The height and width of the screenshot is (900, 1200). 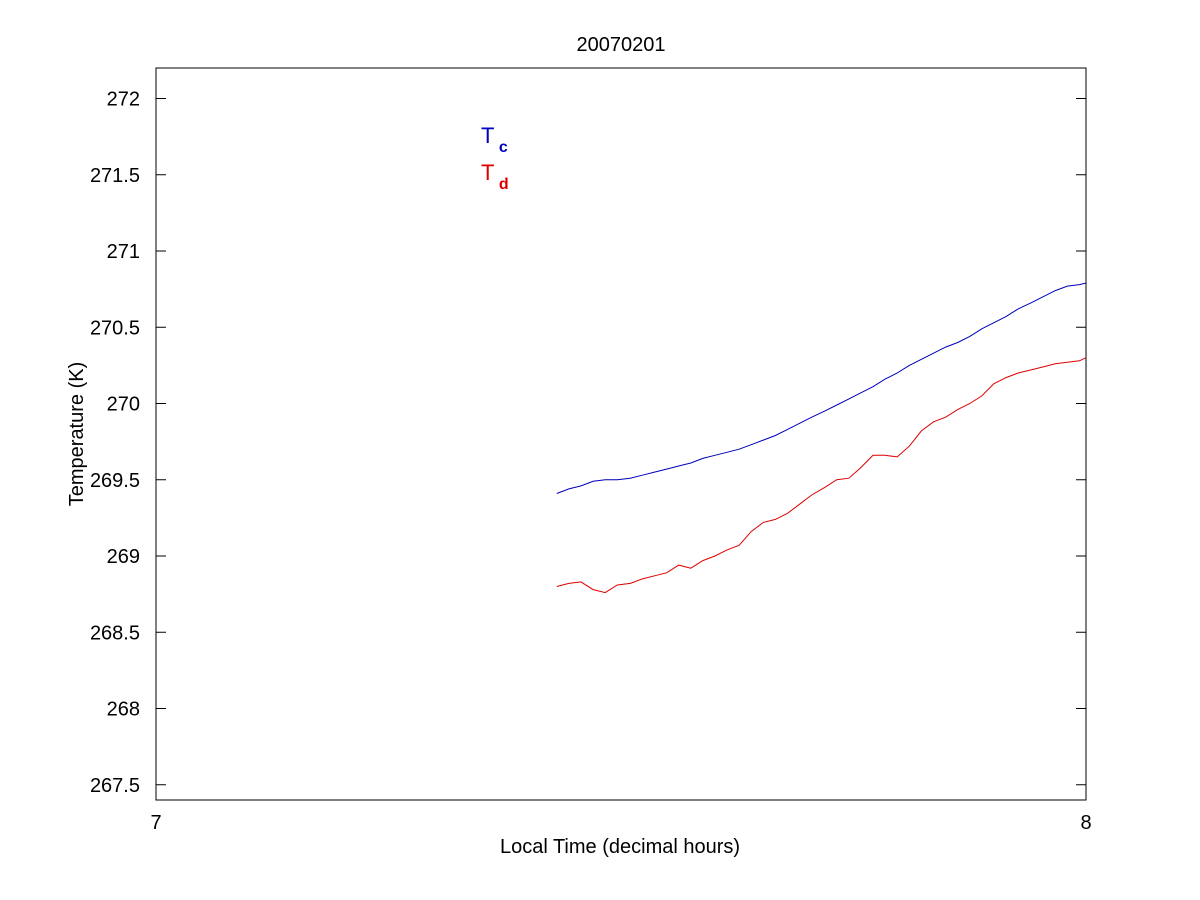 I want to click on x-tick-label: 7, so click(x=155, y=823).